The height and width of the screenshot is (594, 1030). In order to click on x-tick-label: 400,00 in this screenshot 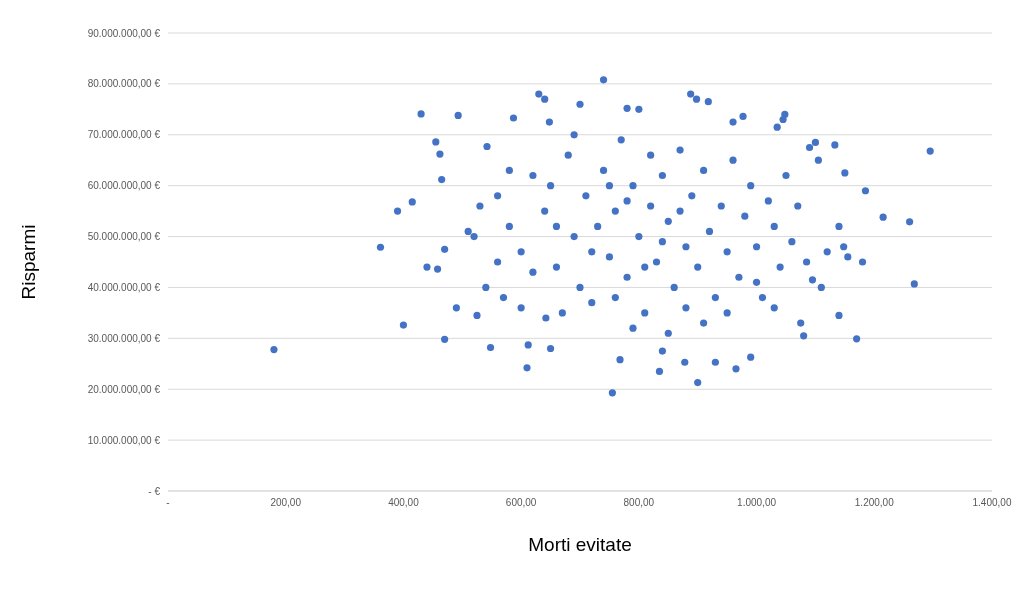, I will do `click(404, 503)`.